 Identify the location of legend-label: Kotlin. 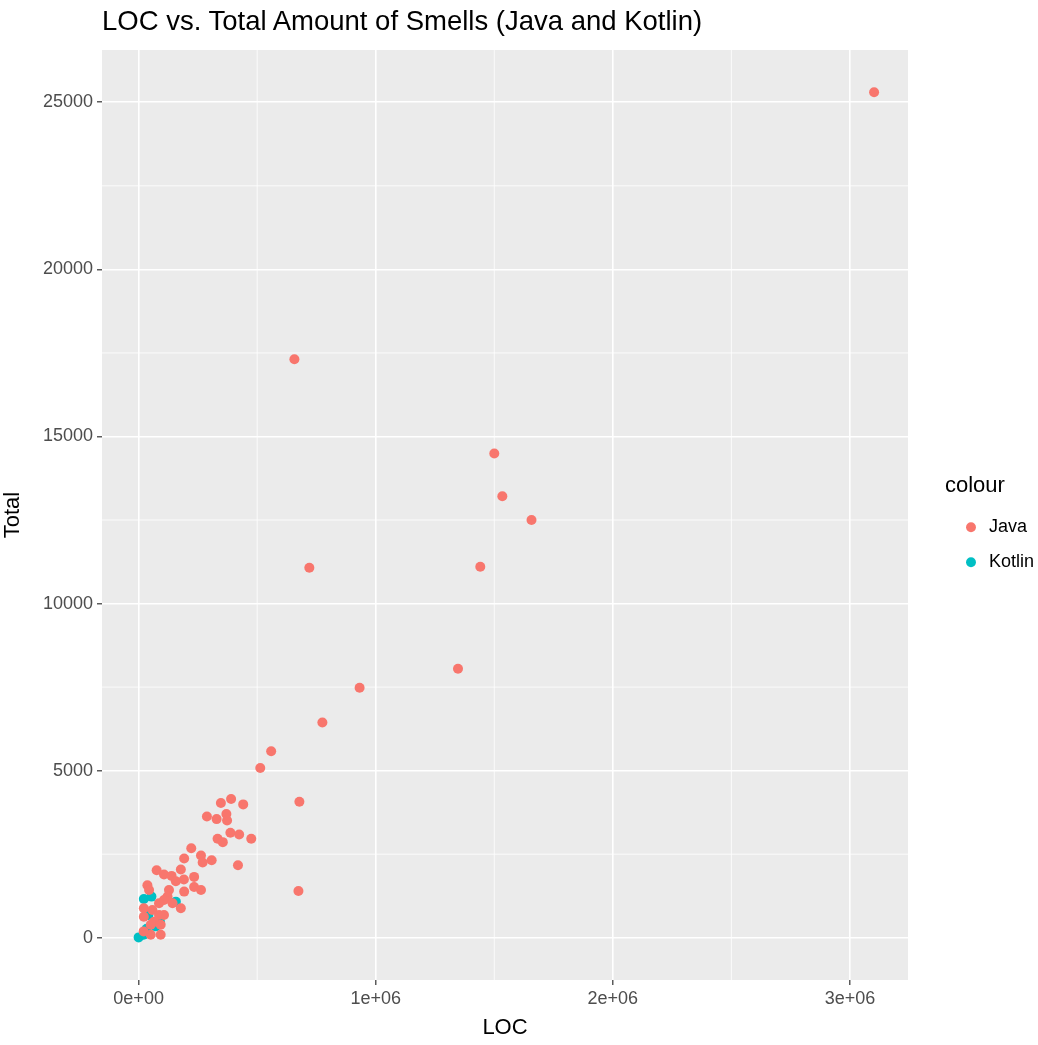
(1012, 561).